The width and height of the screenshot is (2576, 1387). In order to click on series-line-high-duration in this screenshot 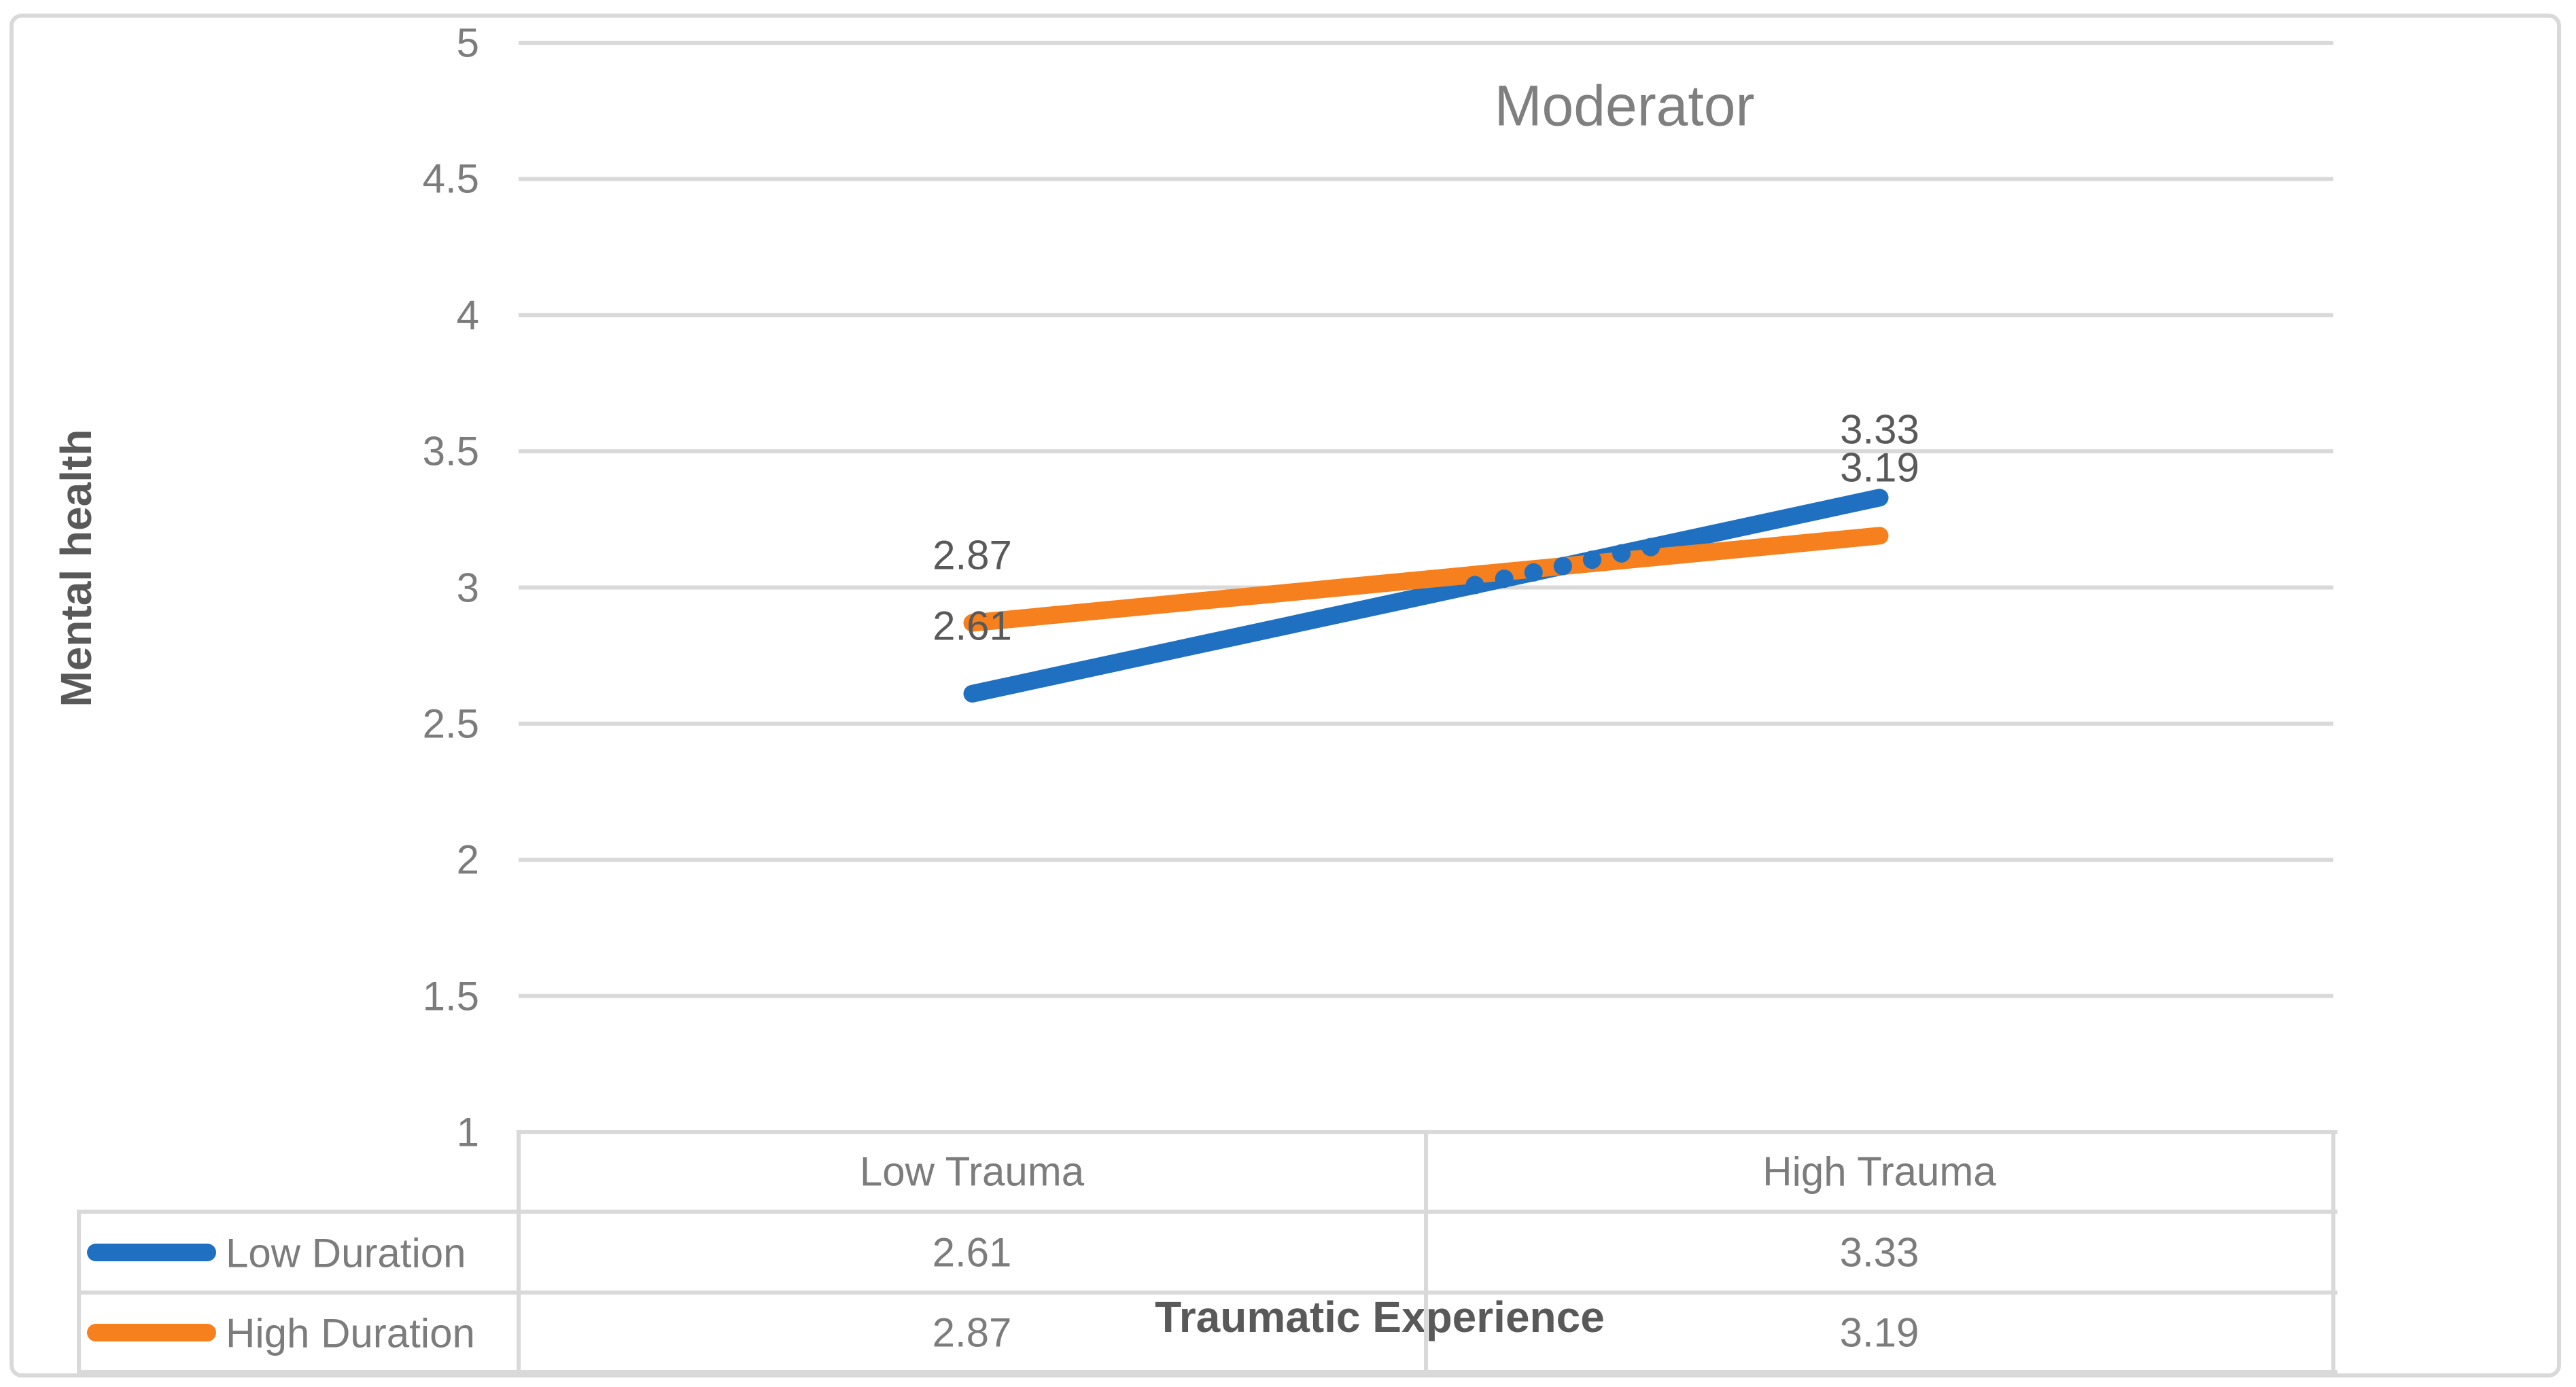, I will do `click(1426, 579)`.